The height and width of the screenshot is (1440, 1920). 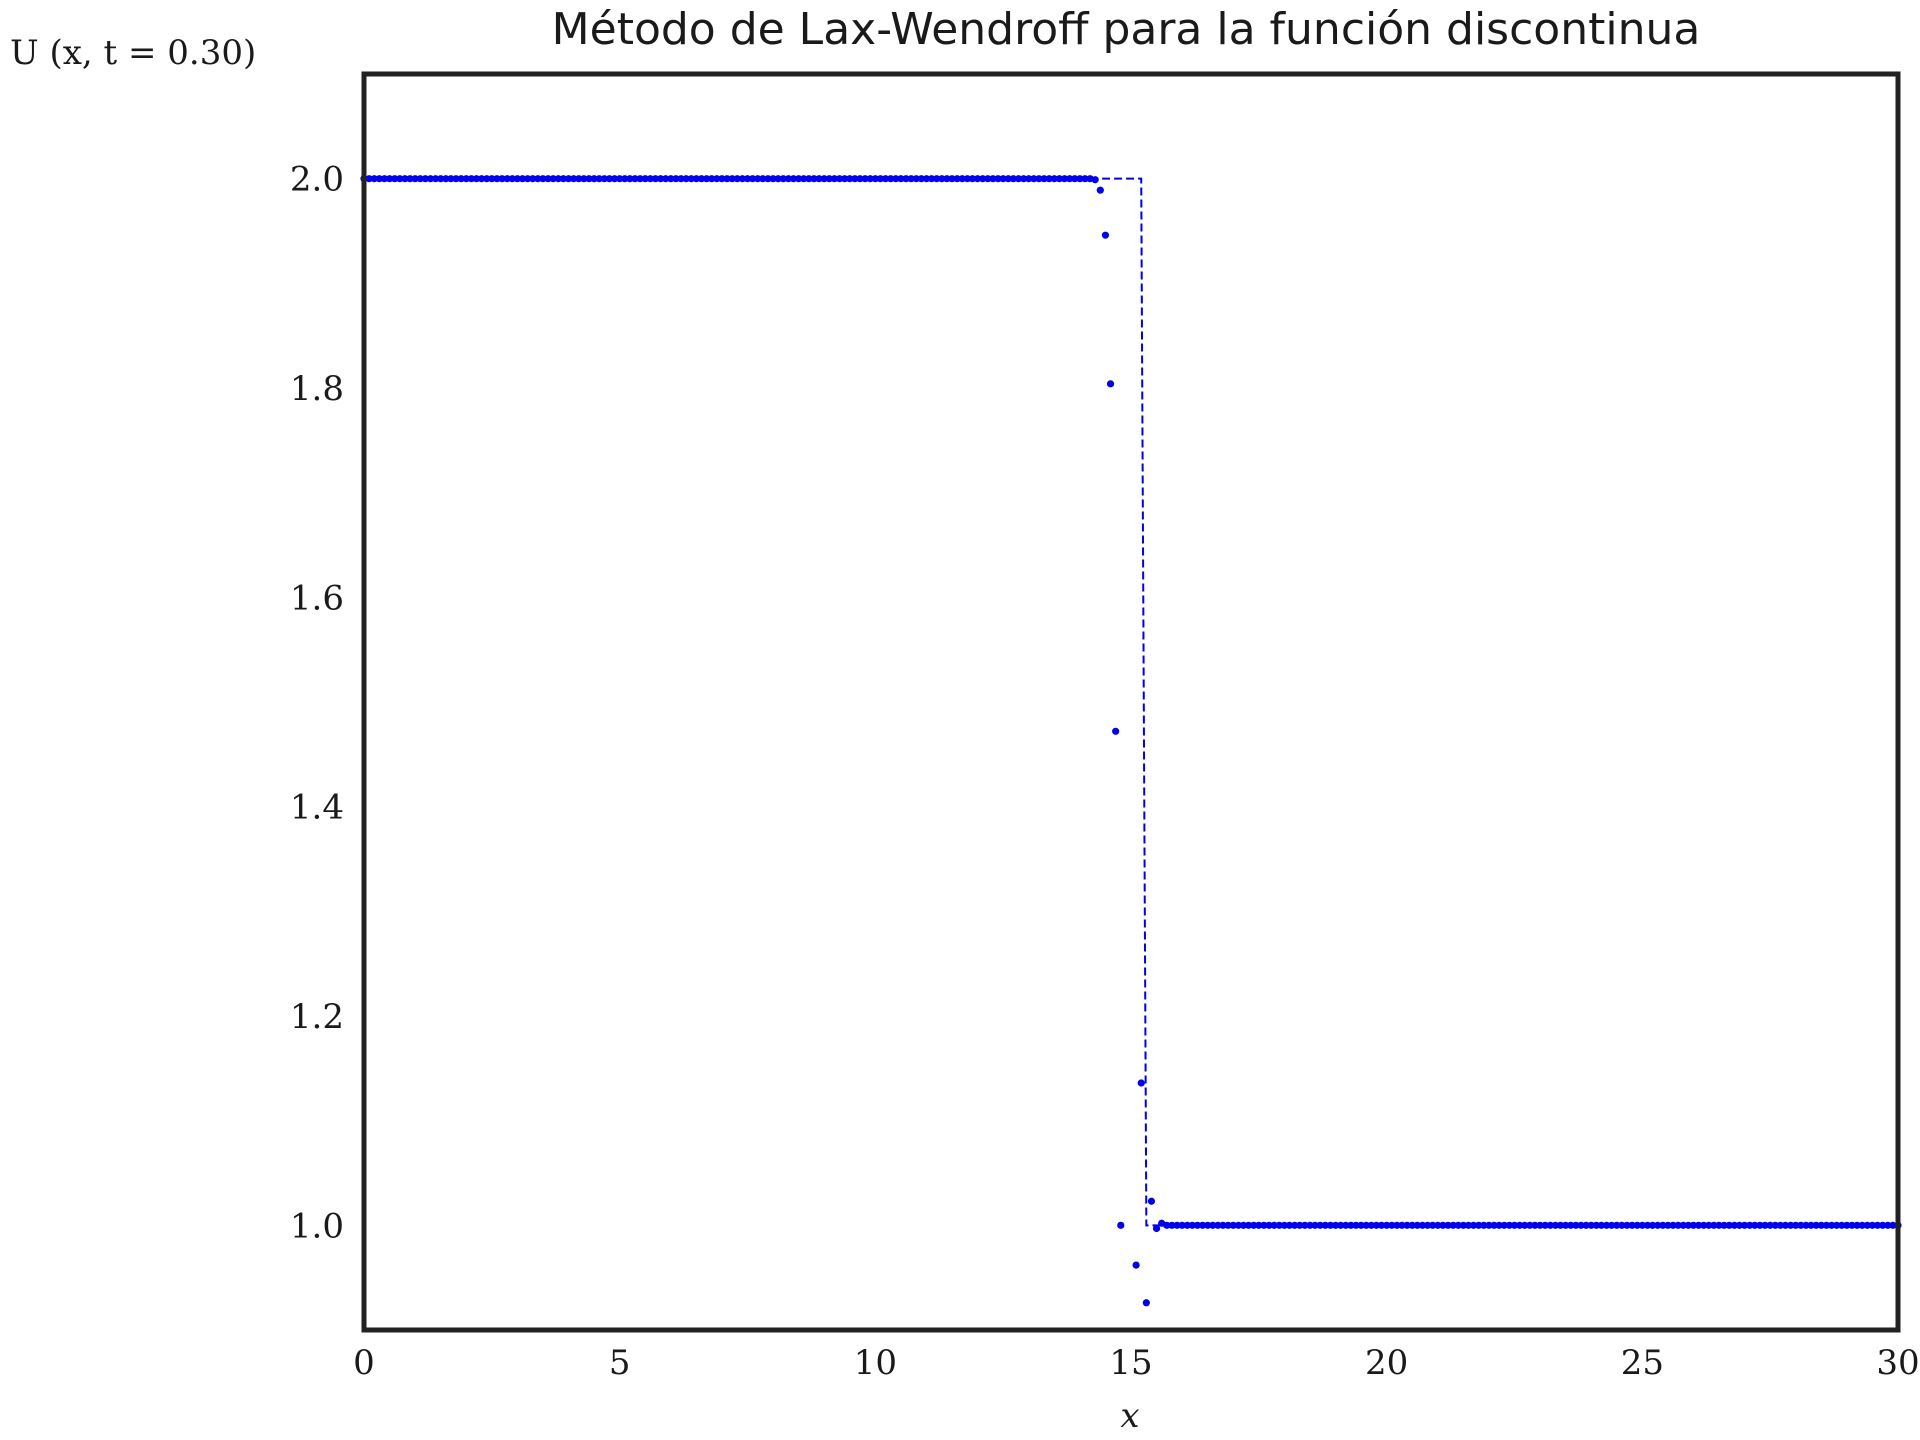 I want to click on y-axis-label: U (x, t = 0.30), so click(x=133, y=53).